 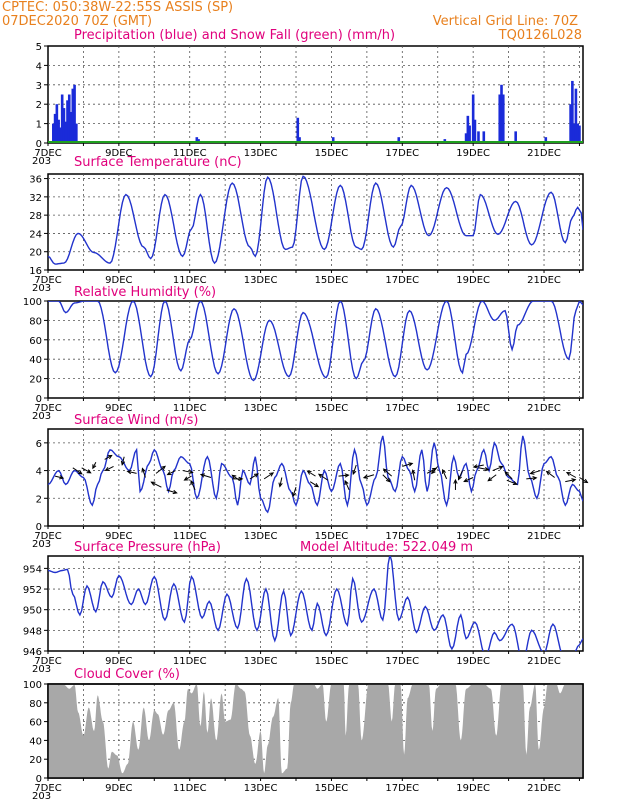 I want to click on humid-ytick-label: 100, so click(x=32, y=302).